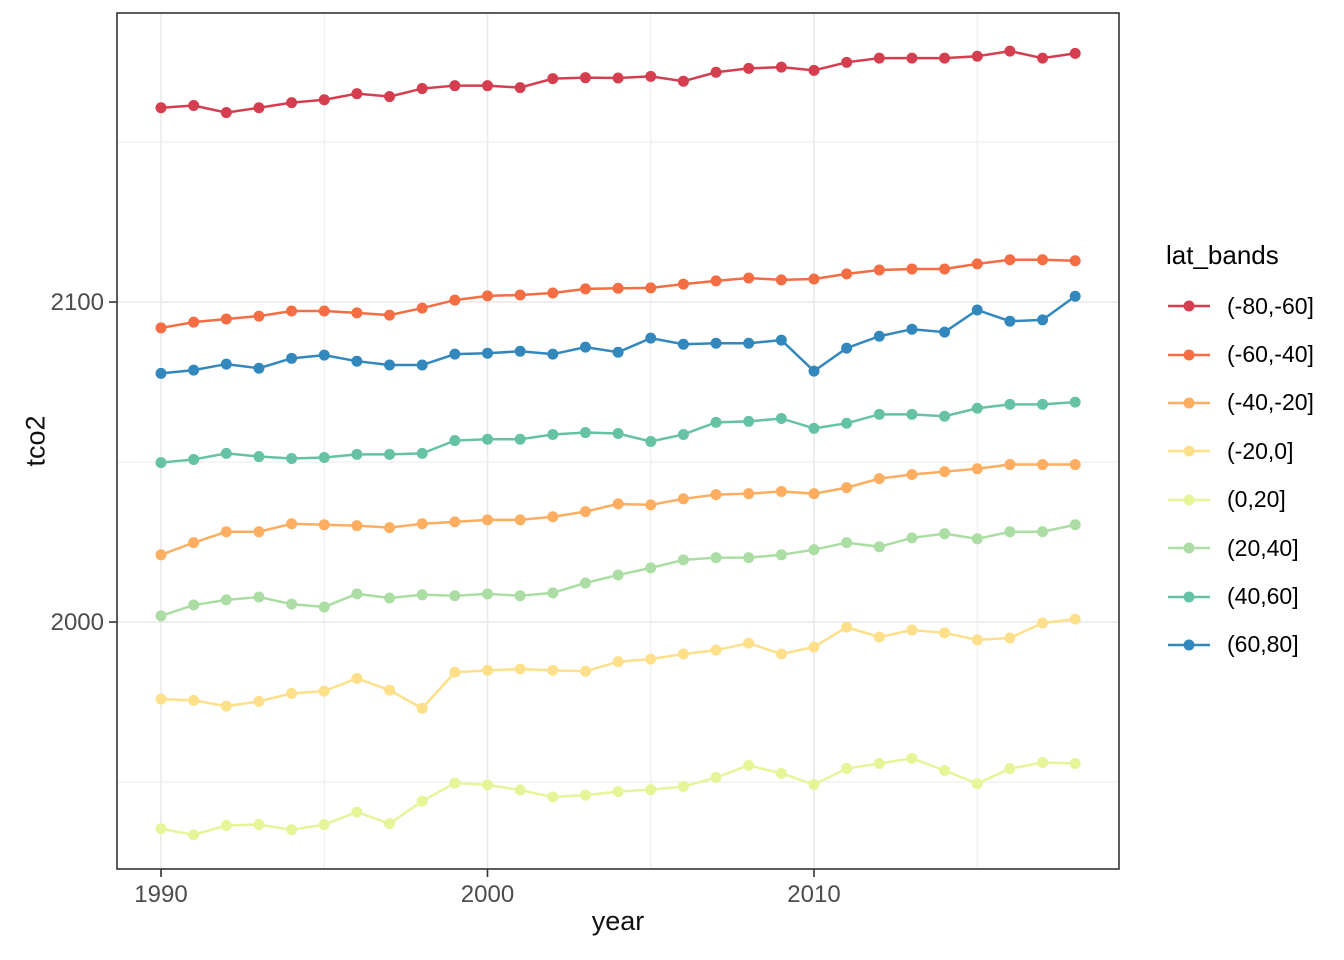 The width and height of the screenshot is (1344, 960). I want to click on legend-entry: (40,60], so click(1240, 596).